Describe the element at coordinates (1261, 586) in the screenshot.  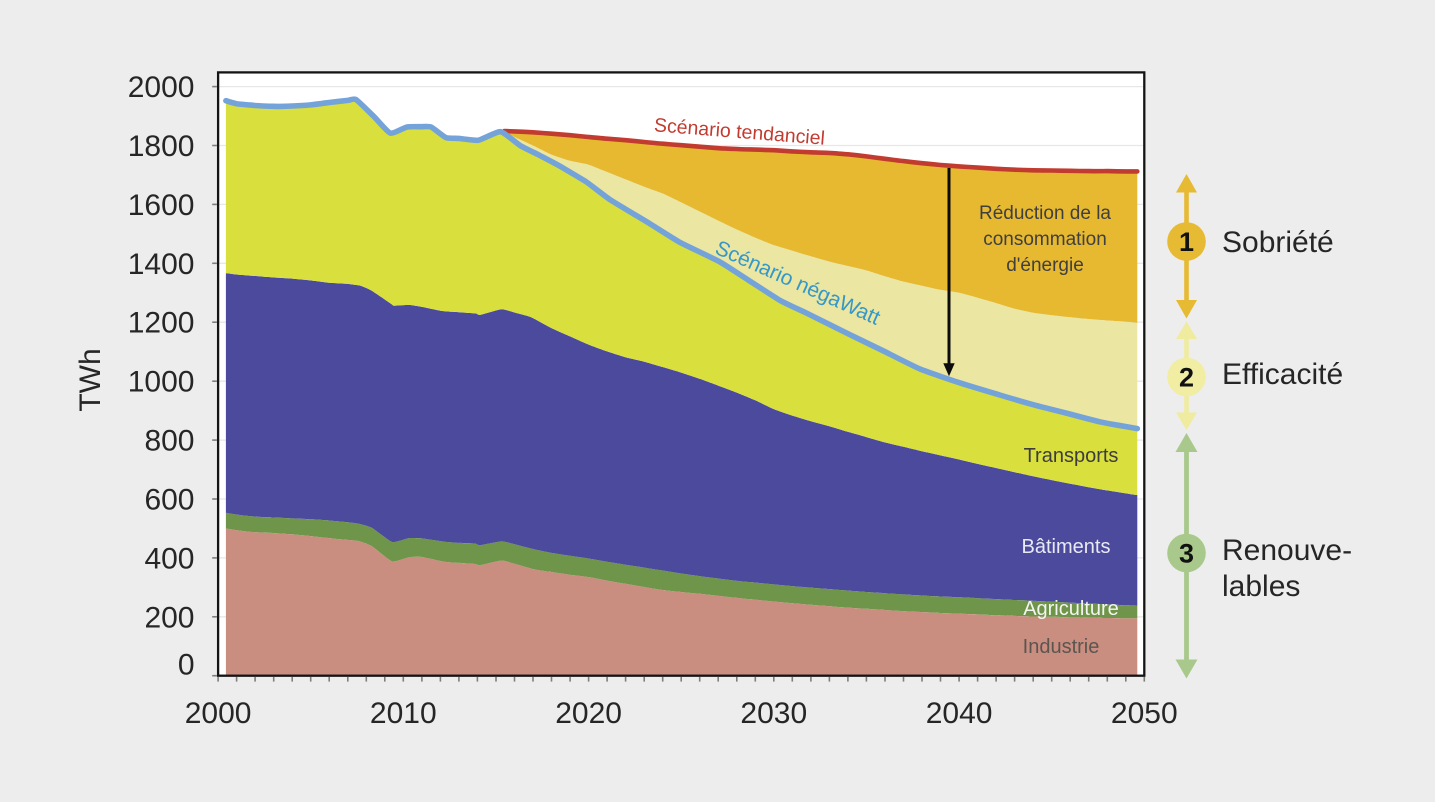
I see `svg-text: lables` at that location.